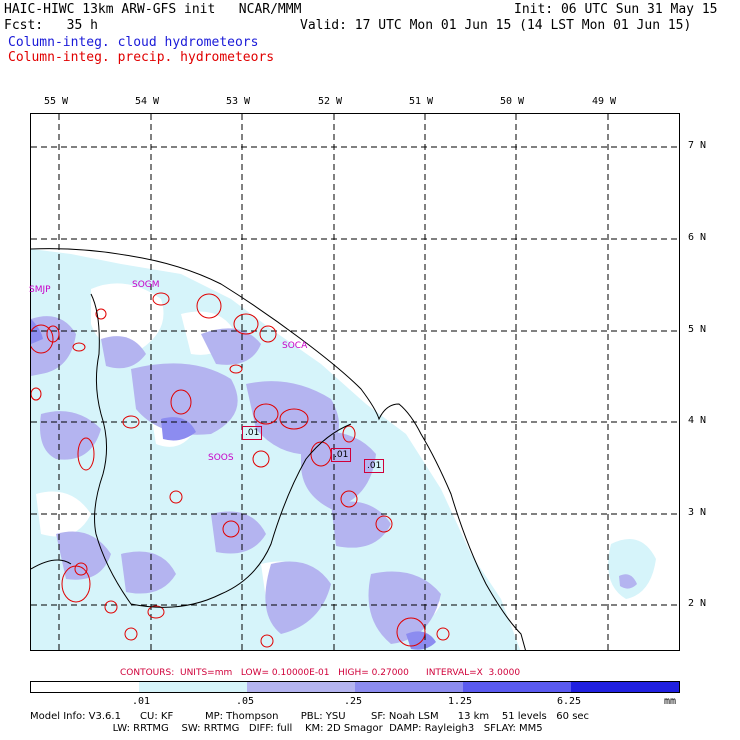  Describe the element at coordinates (697, 420) in the screenshot. I see `lat-label: 4 N` at that location.